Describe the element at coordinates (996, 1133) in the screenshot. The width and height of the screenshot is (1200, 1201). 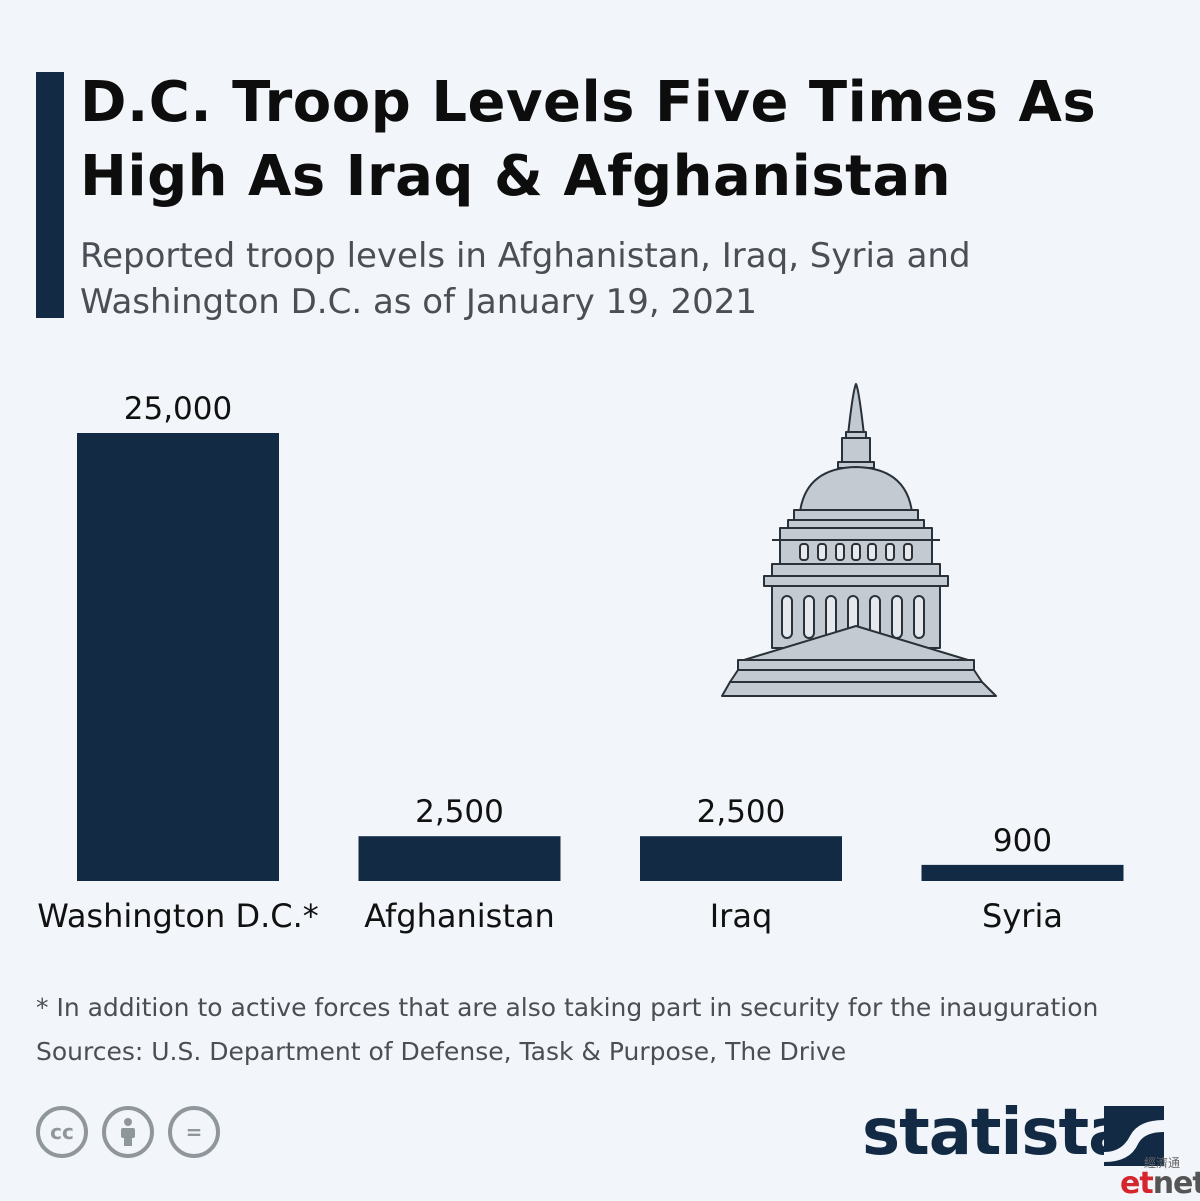
I see `statista-logo: statista` at that location.